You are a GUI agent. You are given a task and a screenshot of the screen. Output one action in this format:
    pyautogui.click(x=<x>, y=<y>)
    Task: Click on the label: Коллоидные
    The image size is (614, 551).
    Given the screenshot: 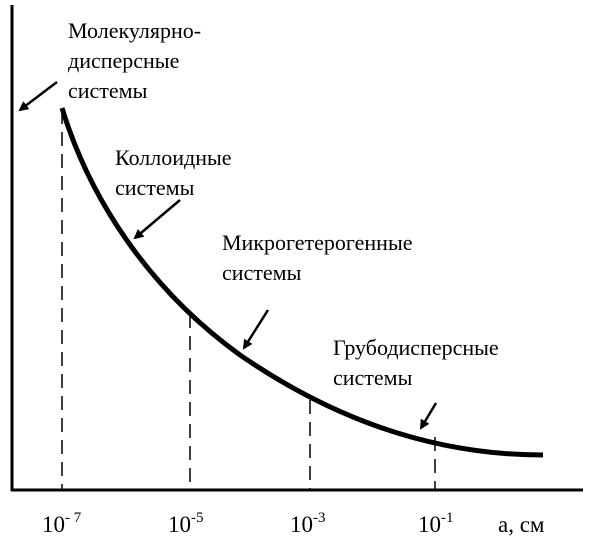 What is the action you would take?
    pyautogui.click(x=173, y=157)
    